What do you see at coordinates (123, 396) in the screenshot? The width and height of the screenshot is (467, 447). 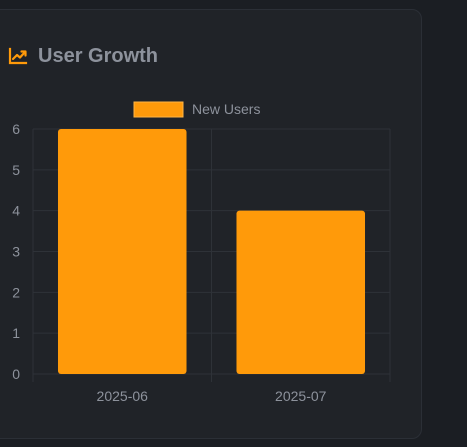 I see `x-tick-label: 2025-06` at bounding box center [123, 396].